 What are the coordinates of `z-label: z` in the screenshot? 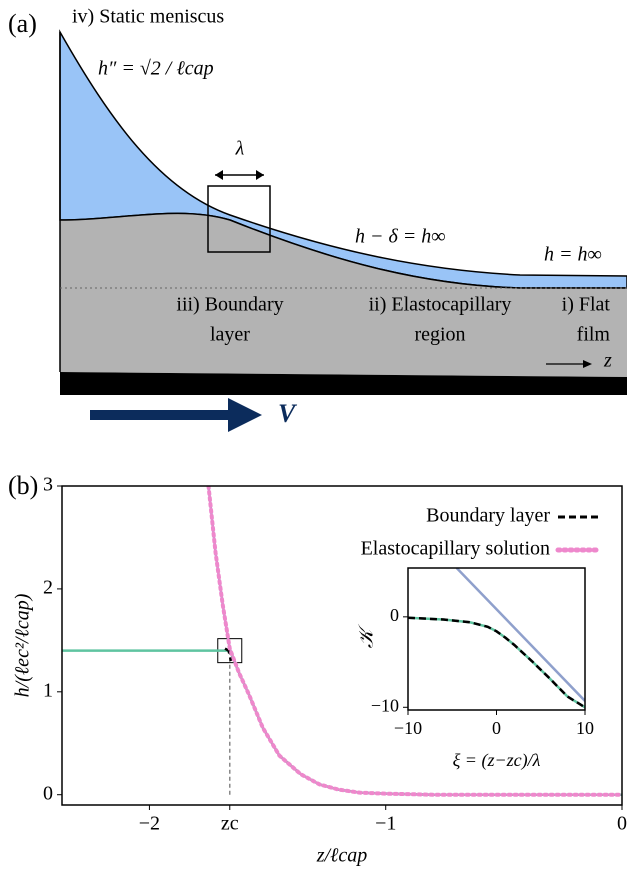 It's located at (607, 361).